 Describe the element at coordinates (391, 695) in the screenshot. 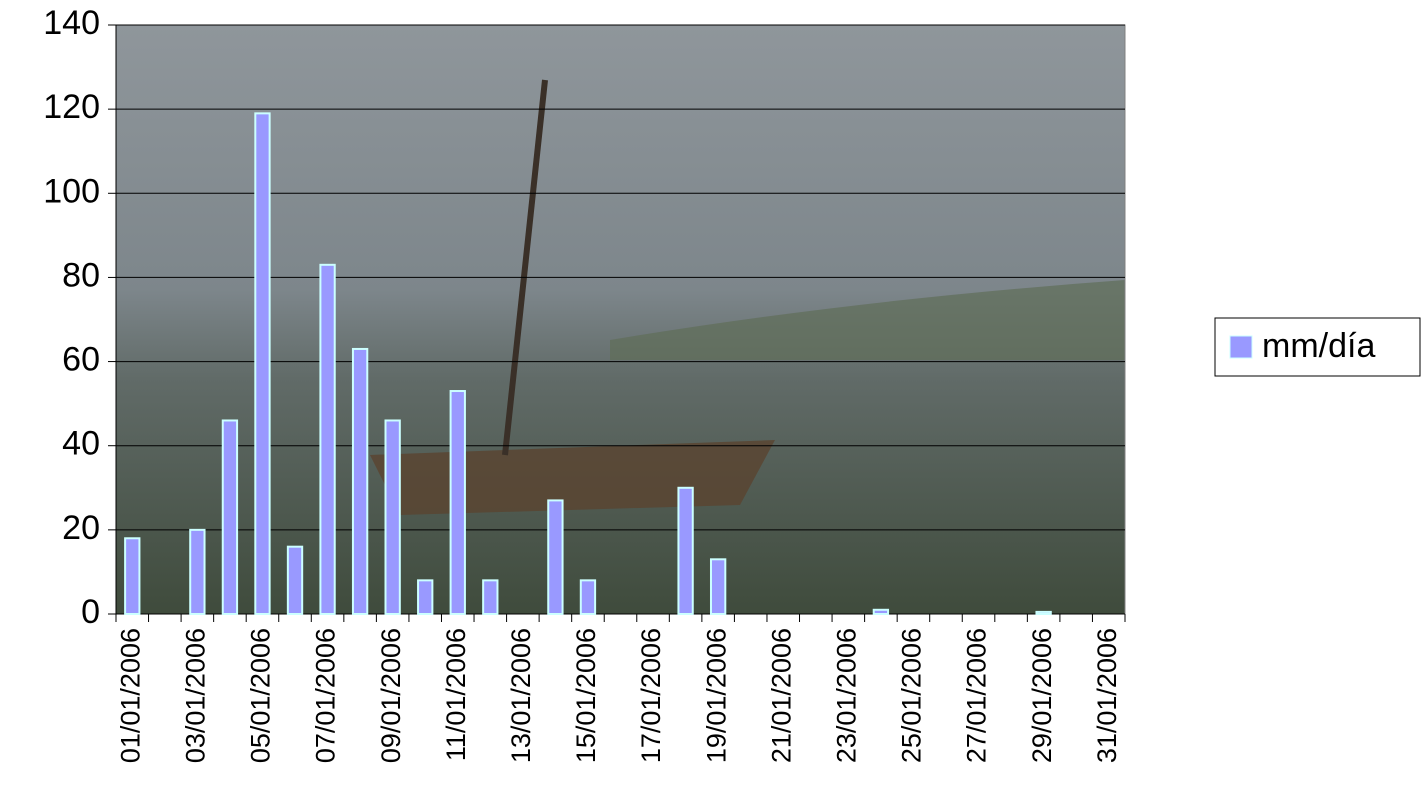

I see `x-tick-label: 09/01/2006` at that location.